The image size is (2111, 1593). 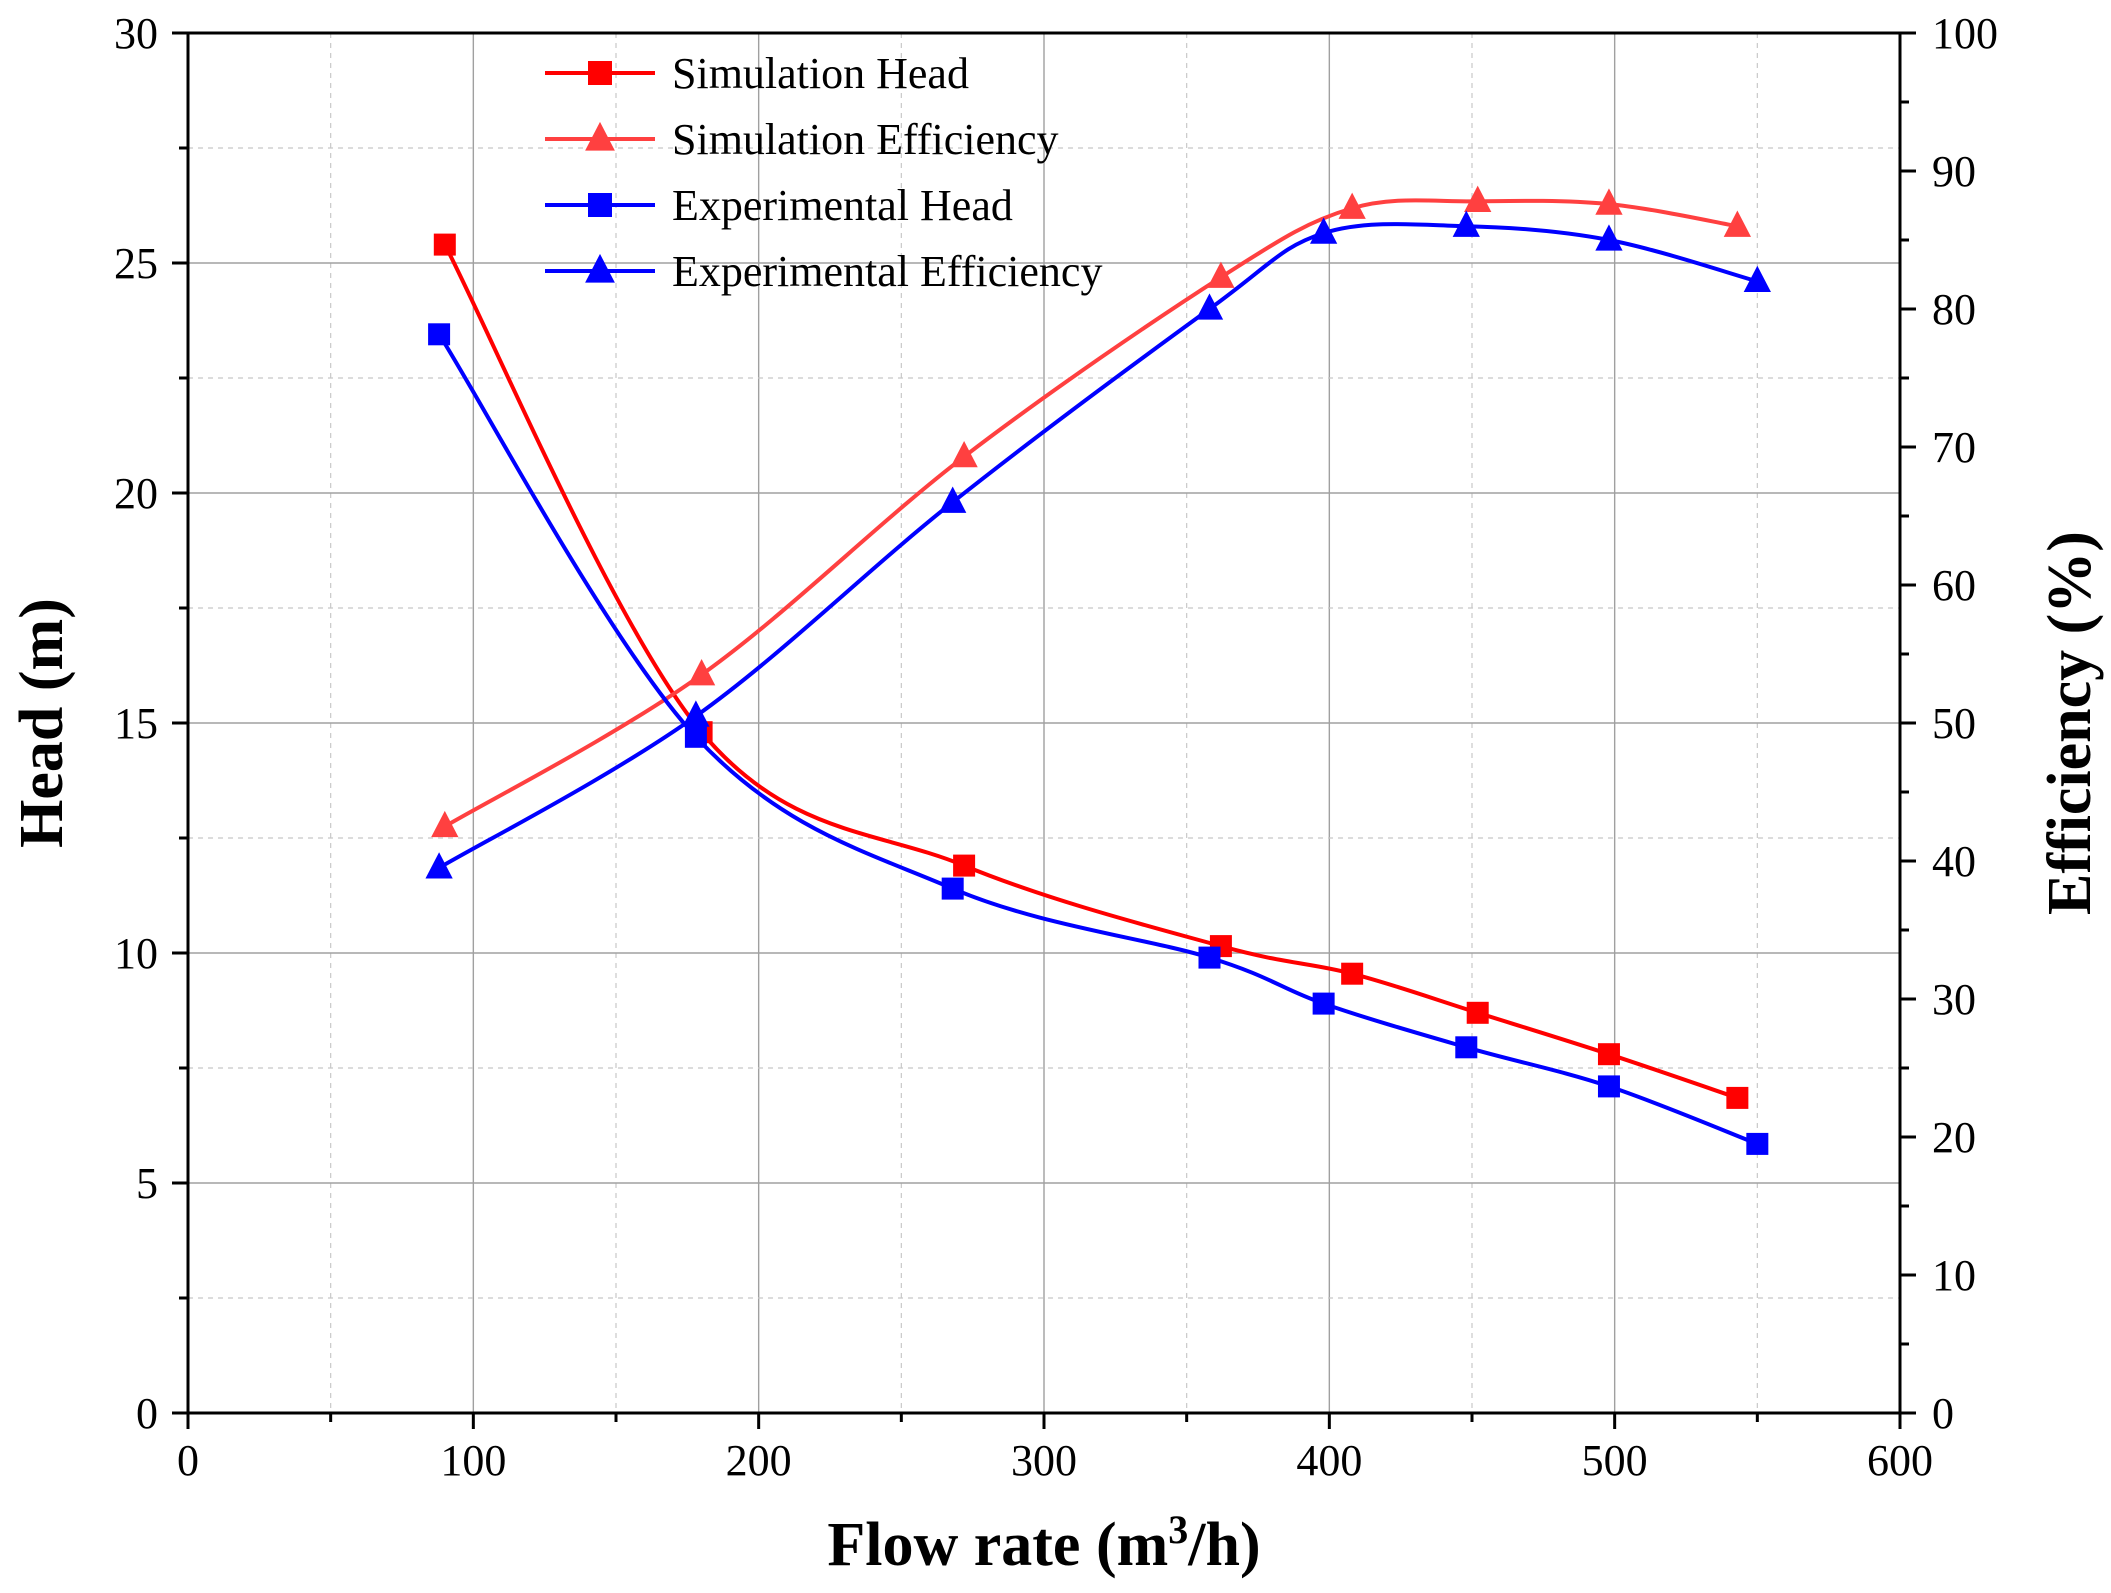 What do you see at coordinates (820, 73) in the screenshot?
I see `legend-label: Simulation Head` at bounding box center [820, 73].